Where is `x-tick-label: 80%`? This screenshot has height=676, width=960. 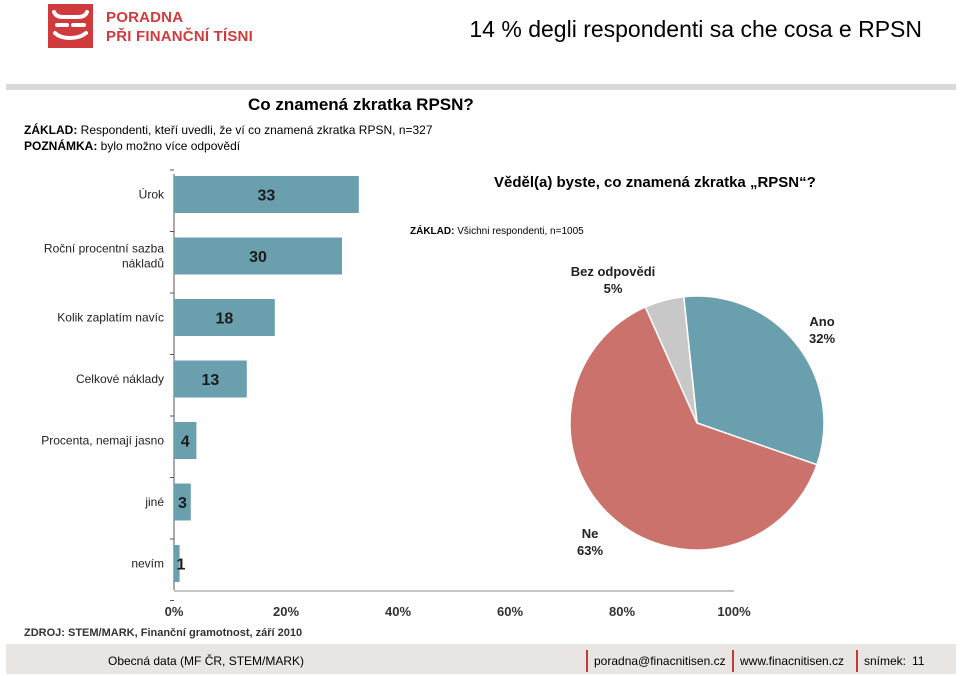
x-tick-label: 80% is located at coordinates (622, 611).